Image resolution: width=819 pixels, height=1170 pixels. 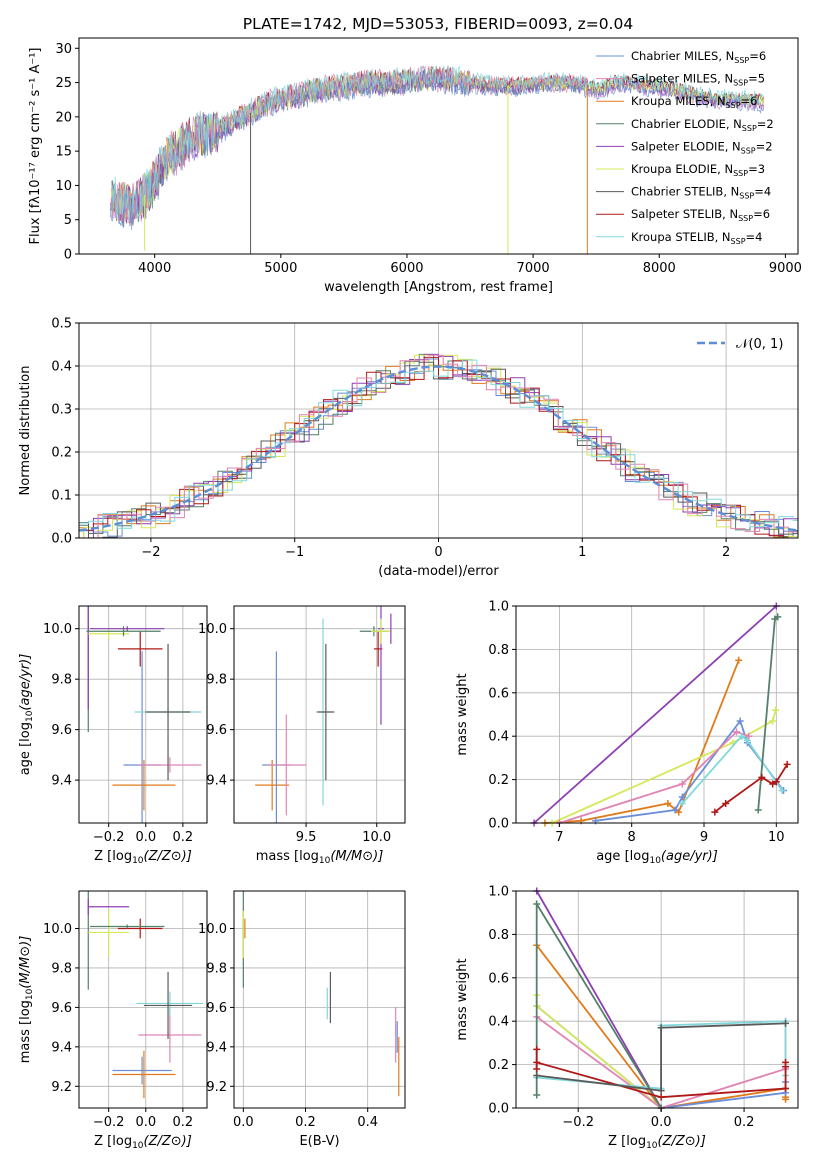 What do you see at coordinates (302, 1019) in the screenshot?
I see `mass-vs-EBV-panel: 0.0 0.2 0.4 9.2 9.4 9.6 9.8 10.0 E(B-V)` at bounding box center [302, 1019].